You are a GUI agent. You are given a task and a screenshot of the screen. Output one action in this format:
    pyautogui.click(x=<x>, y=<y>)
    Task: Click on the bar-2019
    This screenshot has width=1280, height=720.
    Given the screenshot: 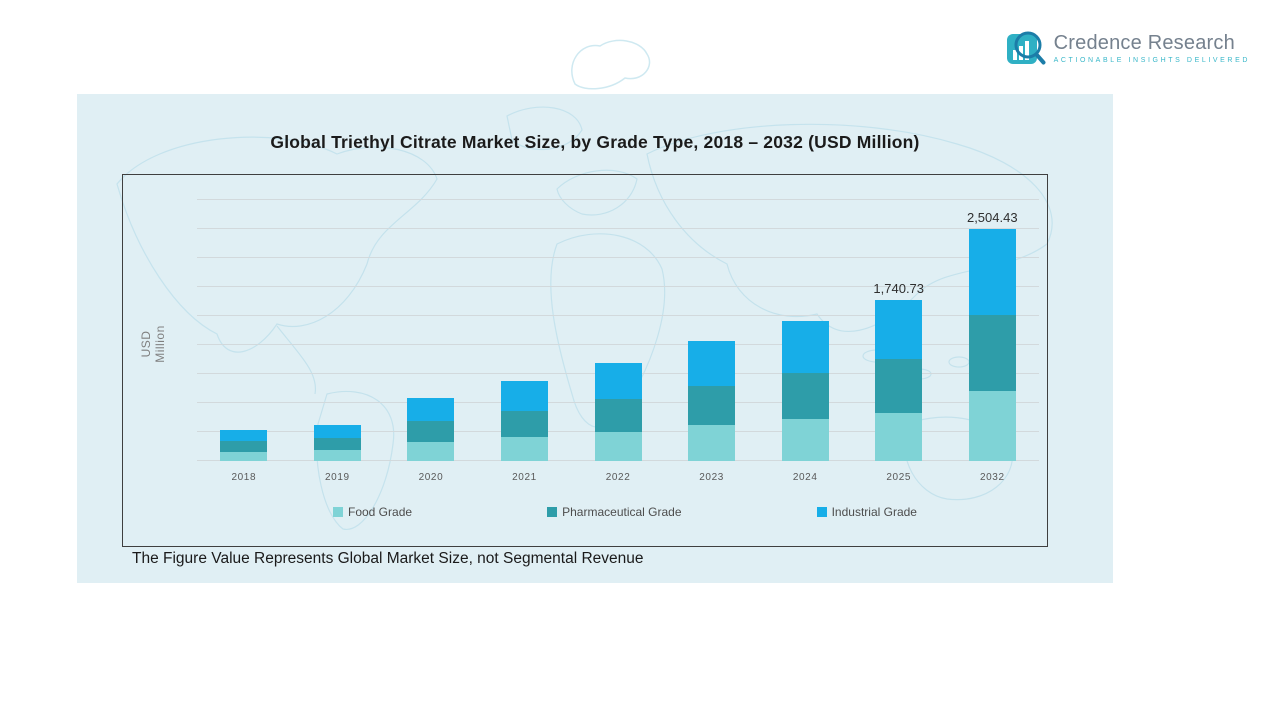 What is the action you would take?
    pyautogui.click(x=337, y=442)
    